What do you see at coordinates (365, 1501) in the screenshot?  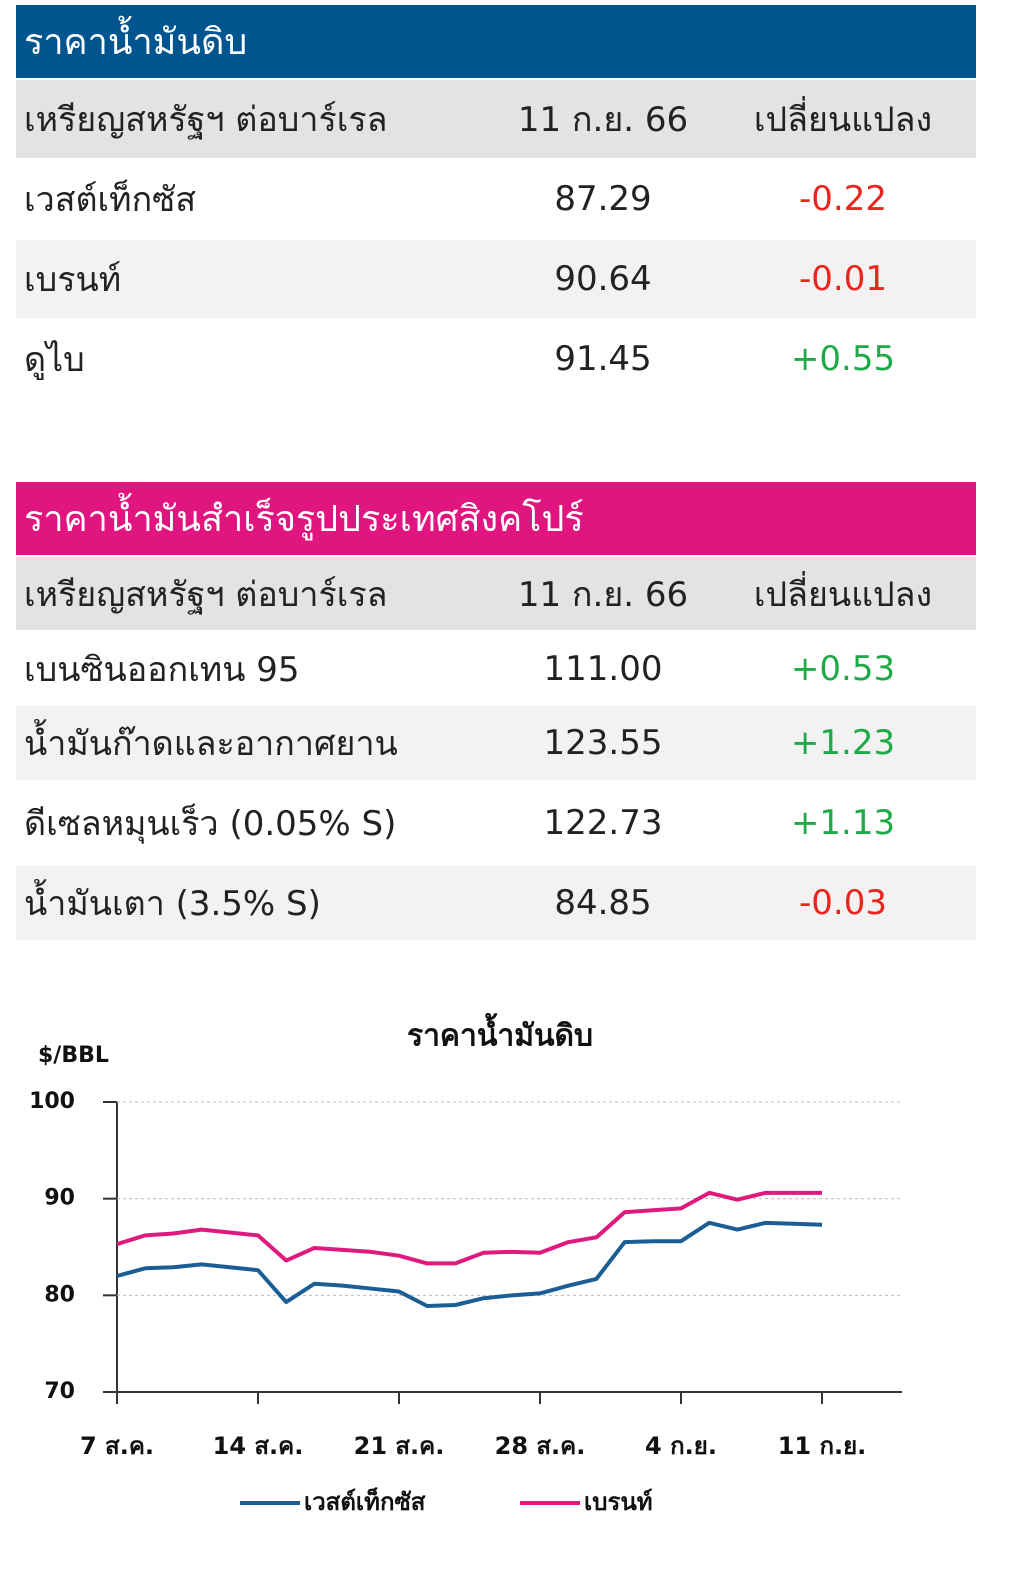 I see `legend-label: เวสต์เท็กซัส` at bounding box center [365, 1501].